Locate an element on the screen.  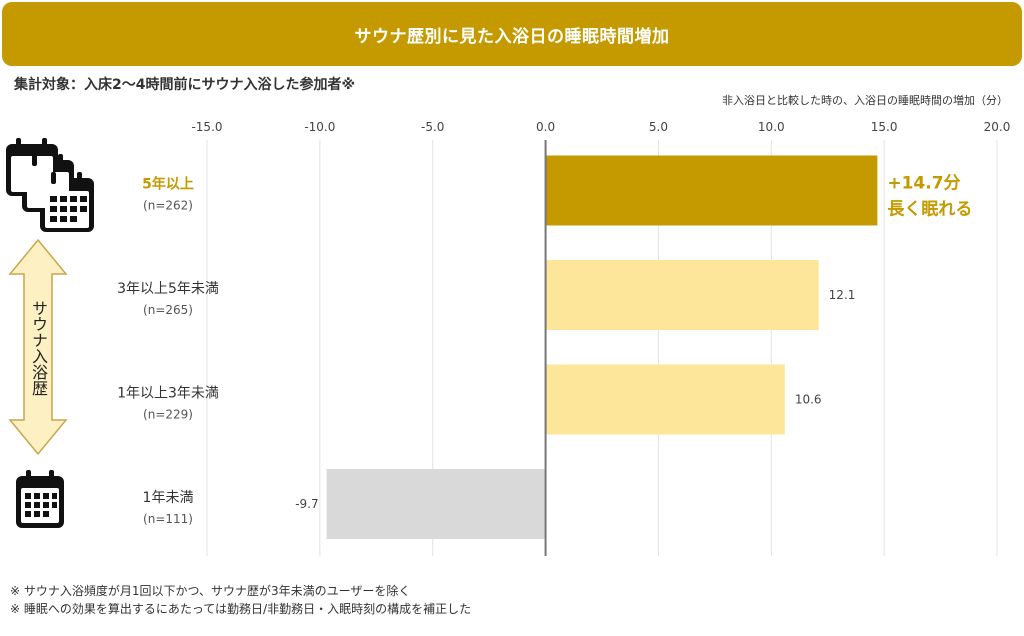
double-arrow-icon: サウナ入浴歴 is located at coordinates (38, 347).